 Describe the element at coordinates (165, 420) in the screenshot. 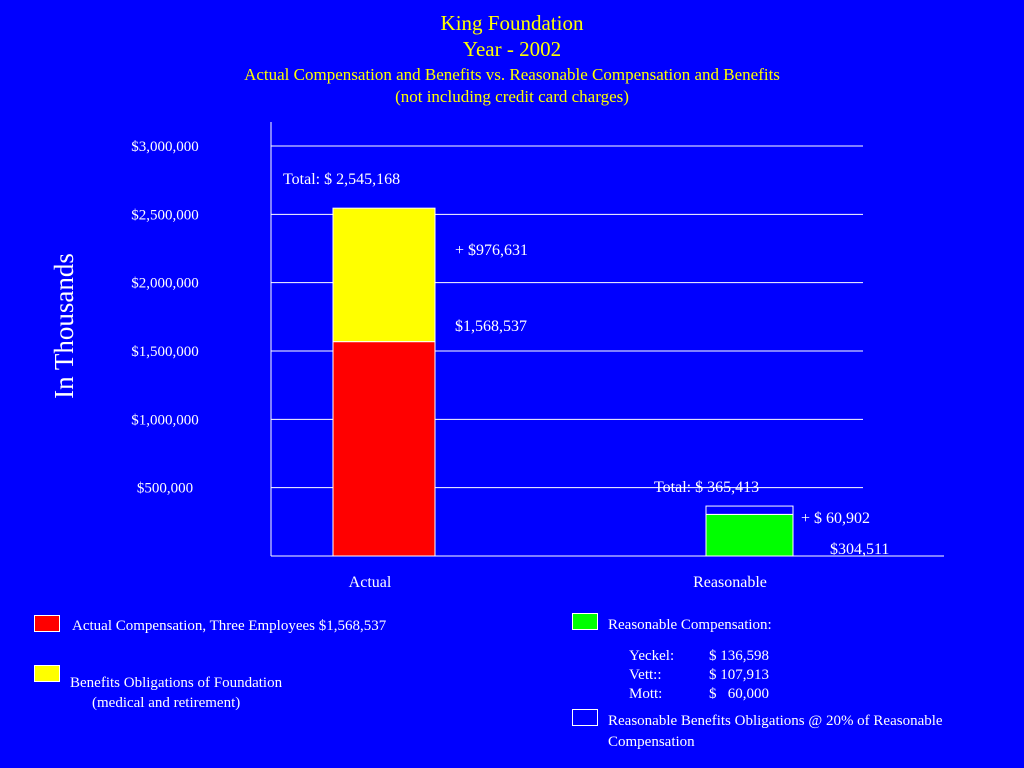

I see `y-tick-label: $1,000,000` at that location.